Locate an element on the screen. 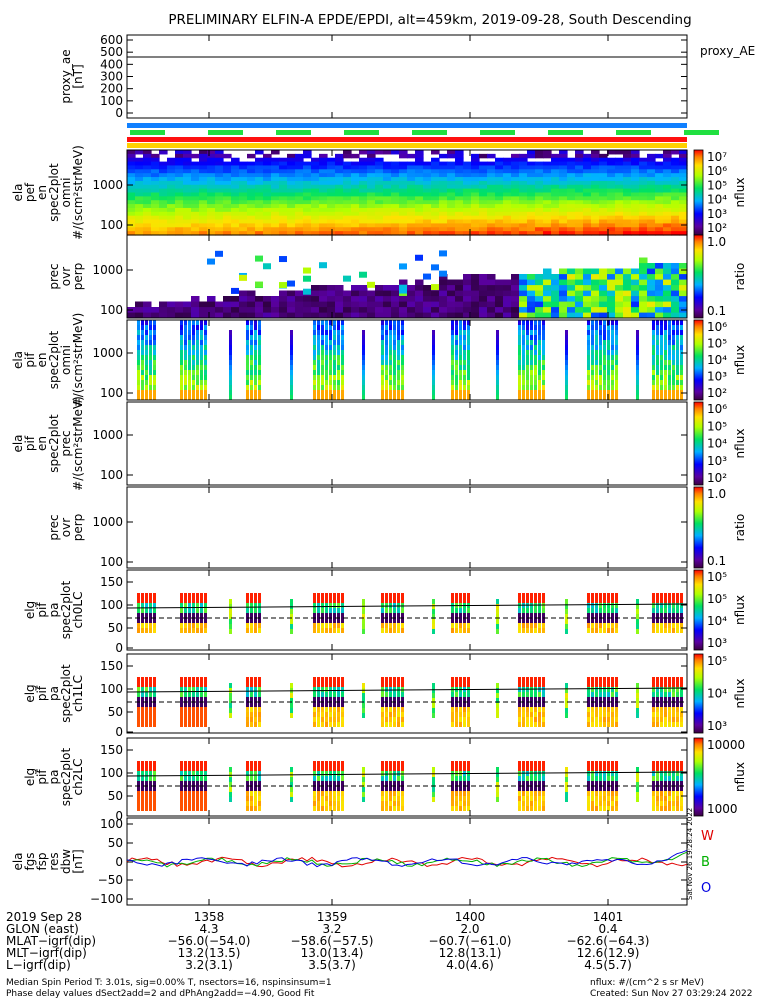  prec-ovr-perp-i-cbtick-0: 1.0 is located at coordinates (716, 494).